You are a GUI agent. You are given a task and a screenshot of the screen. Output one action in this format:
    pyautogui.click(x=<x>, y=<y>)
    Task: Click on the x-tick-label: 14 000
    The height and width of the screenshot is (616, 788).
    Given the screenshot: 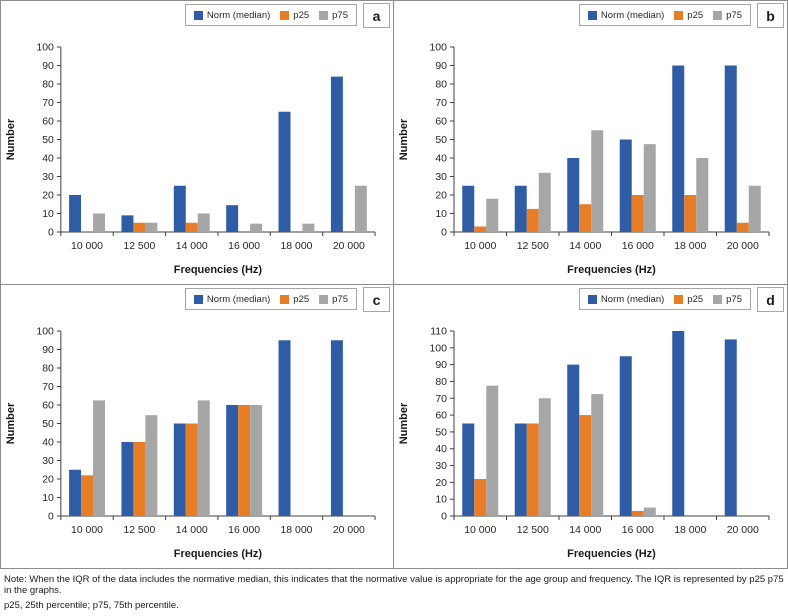 What is the action you would take?
    pyautogui.click(x=585, y=246)
    